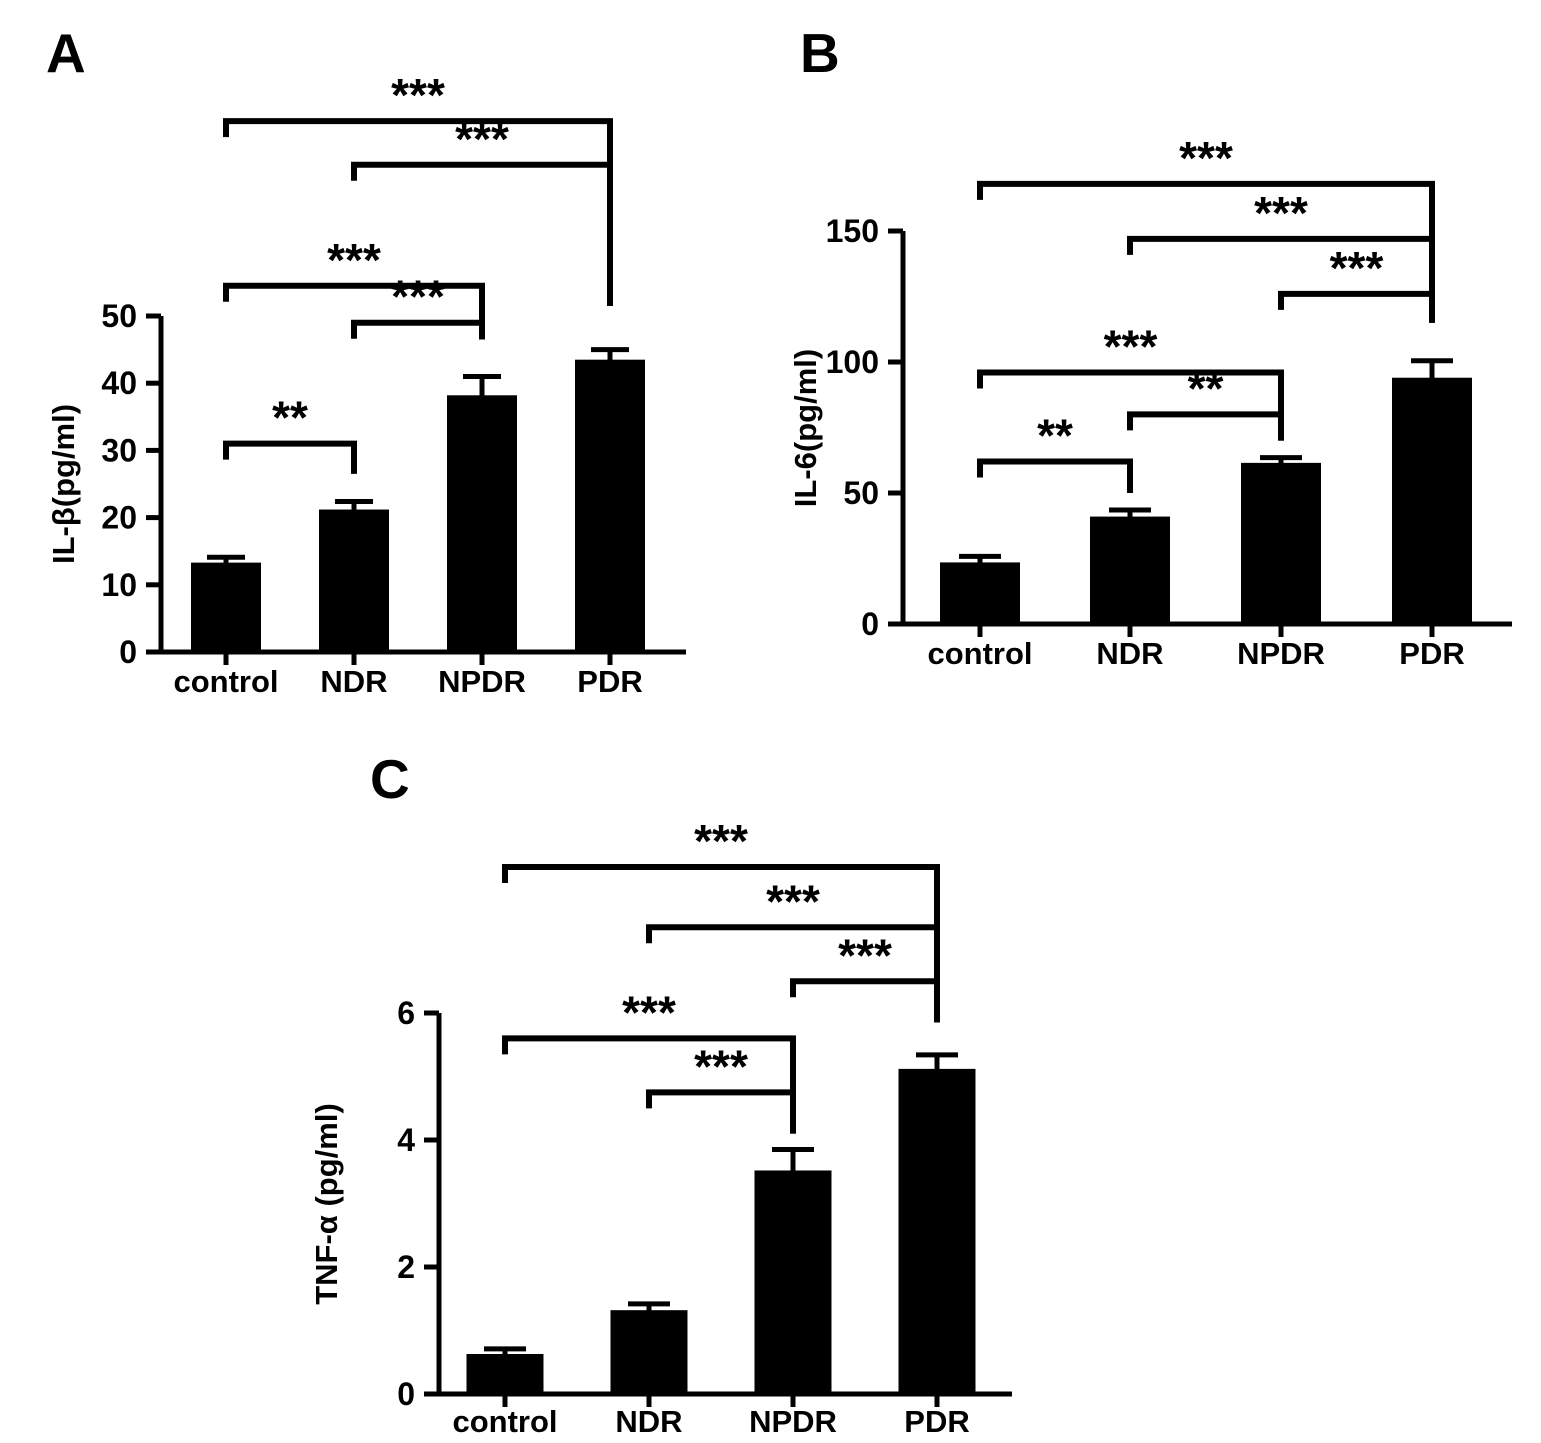 This screenshot has height=1443, width=1541. I want to click on y-tick-label-2: 2, so click(406, 1267).